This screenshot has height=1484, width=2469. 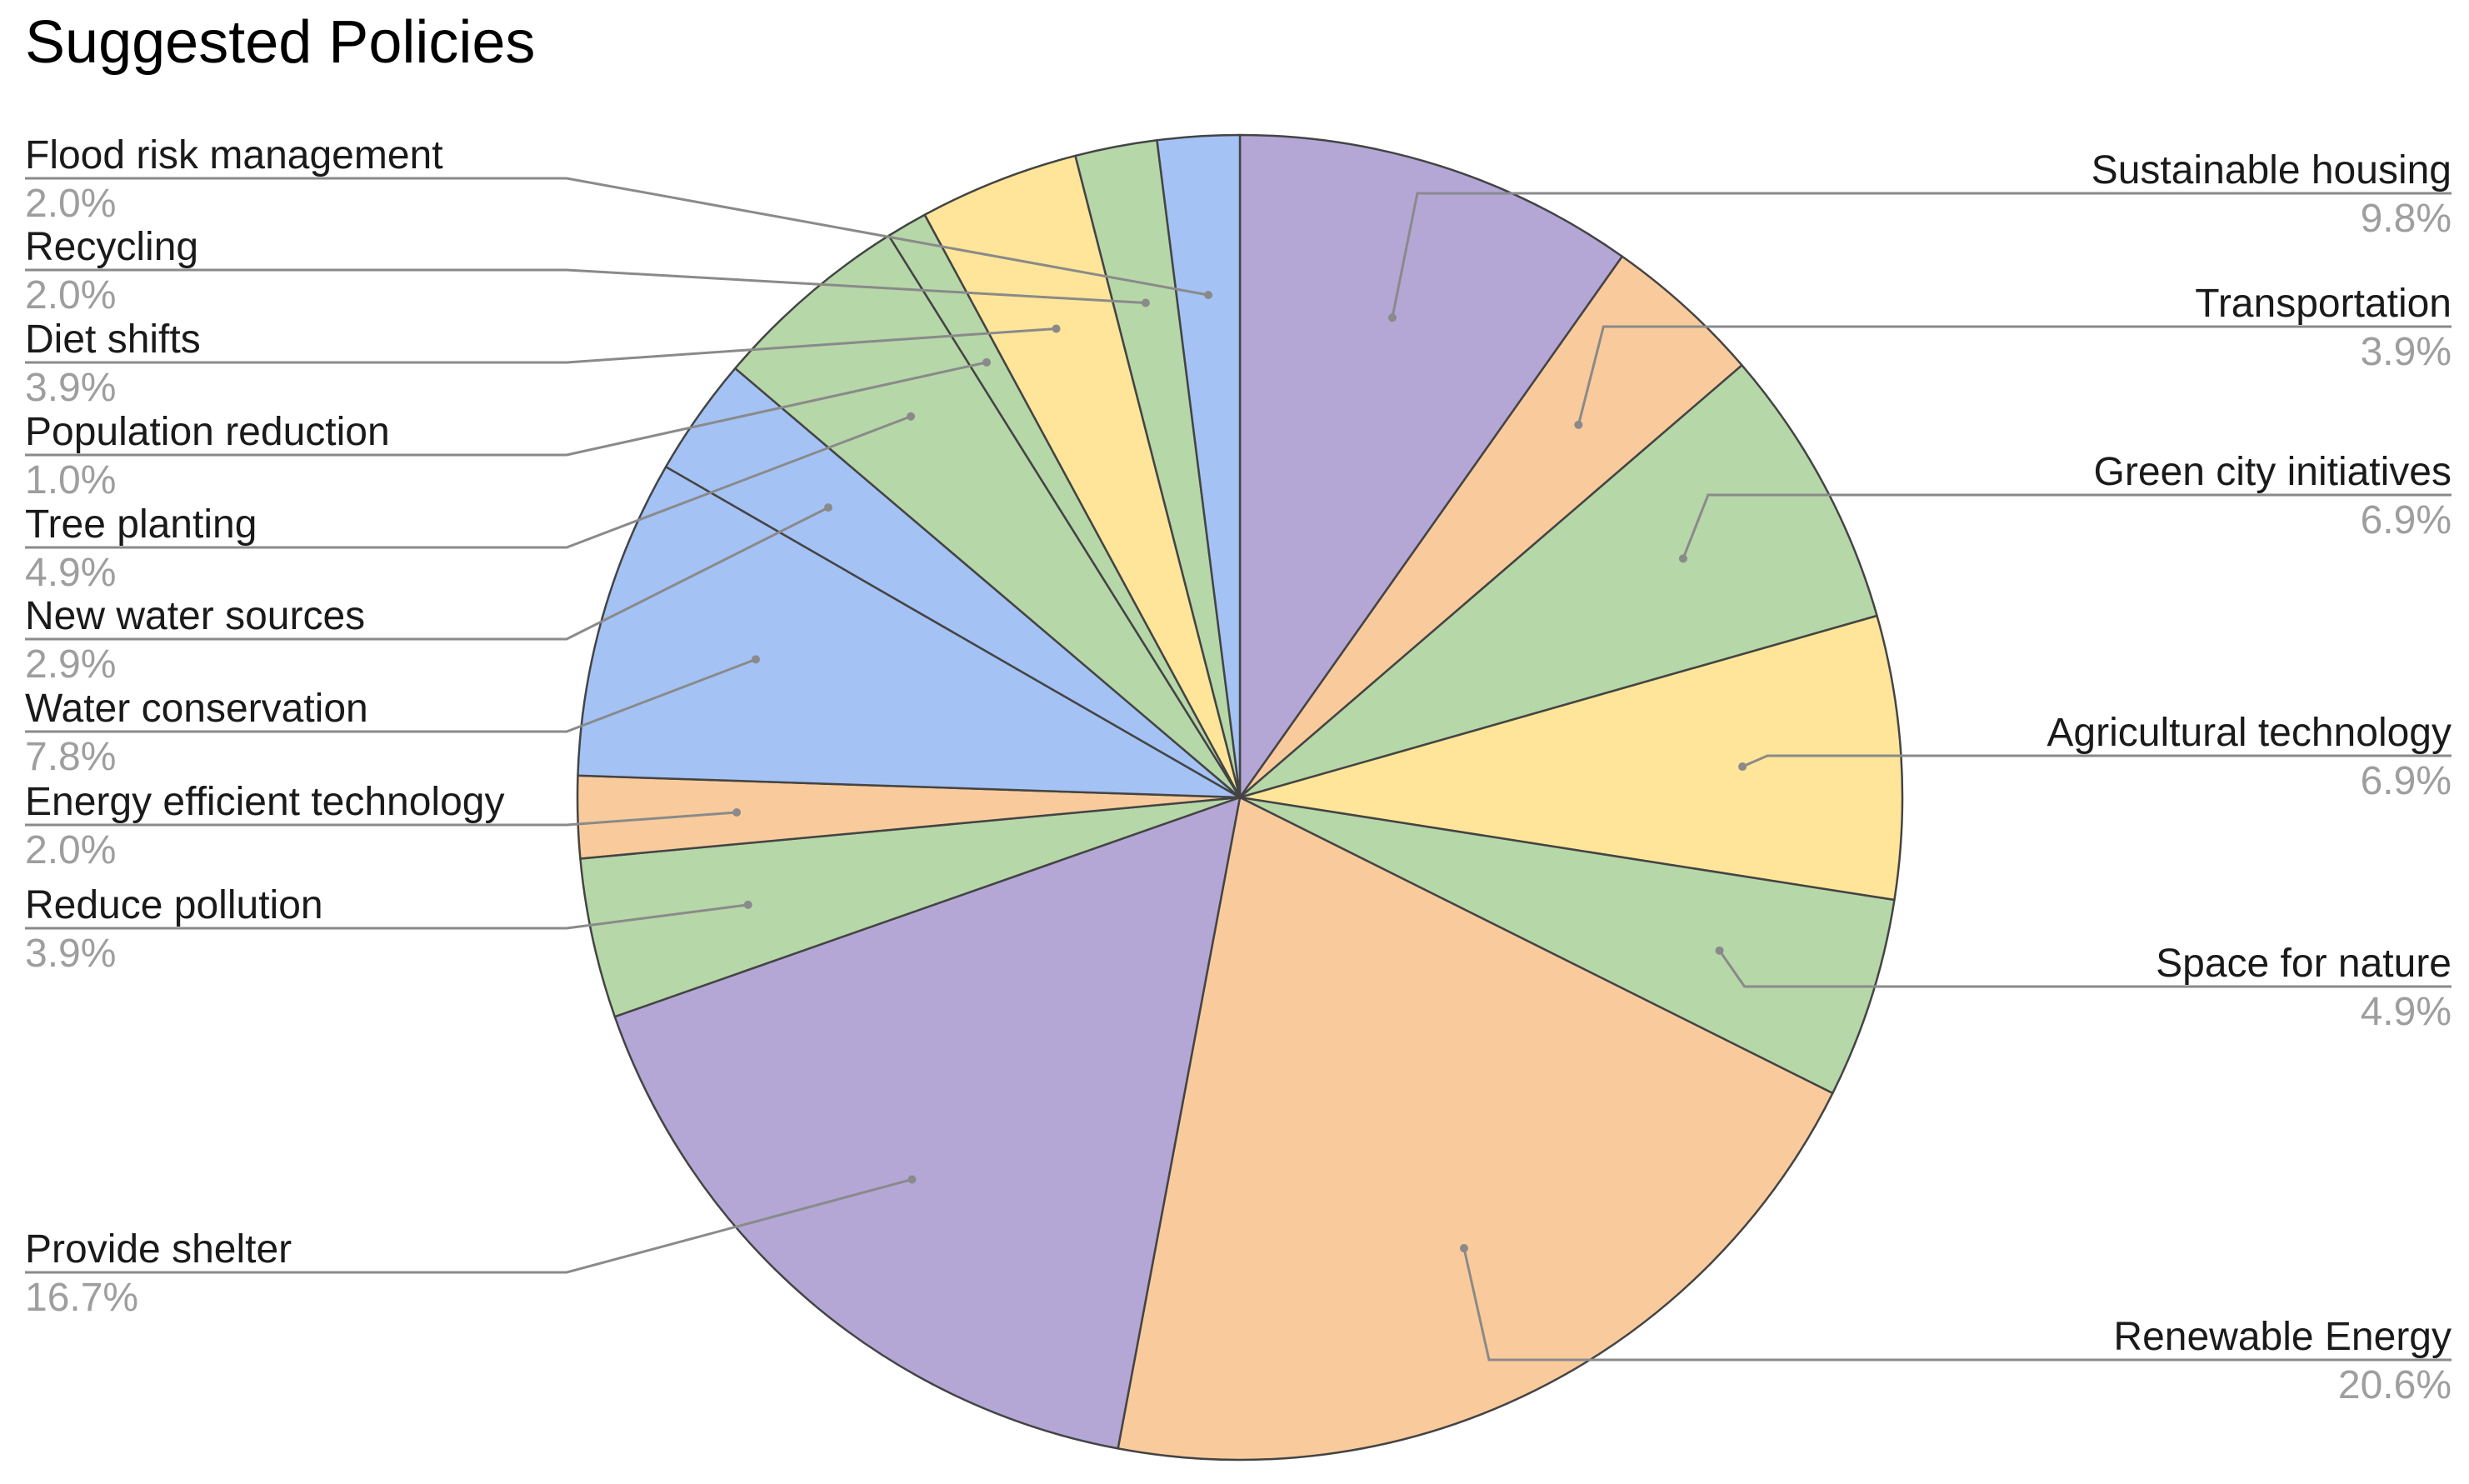 I want to click on slice-percent-green-city-initiatives: 6.9%, so click(x=2406, y=520).